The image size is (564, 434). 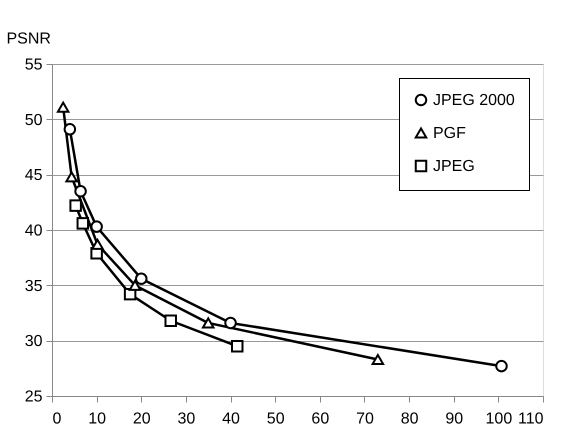 What do you see at coordinates (33, 397) in the screenshot?
I see `y-tick-label: 25` at bounding box center [33, 397].